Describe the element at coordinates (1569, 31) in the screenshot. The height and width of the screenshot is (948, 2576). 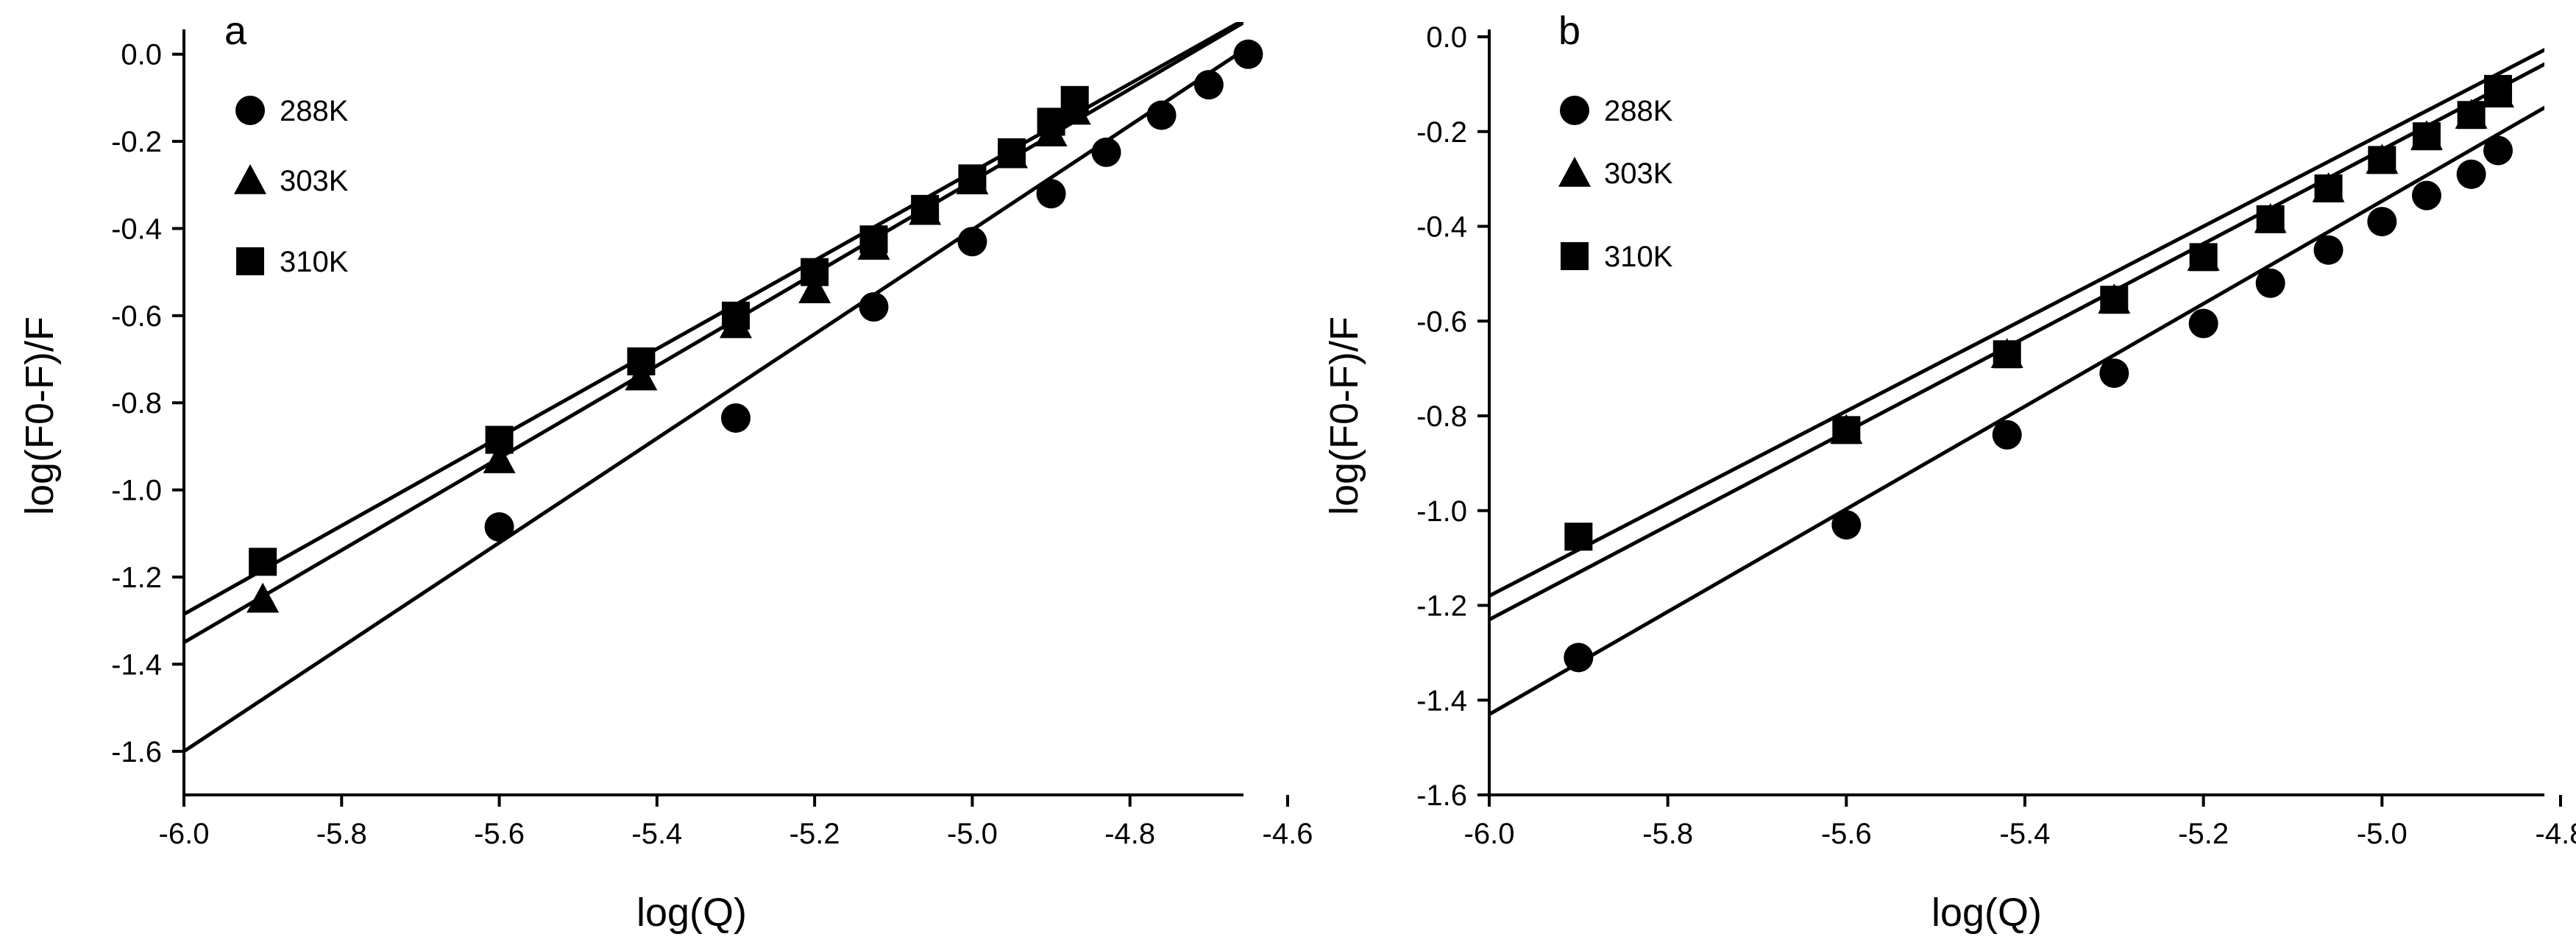
I see `panel-label: b` at that location.